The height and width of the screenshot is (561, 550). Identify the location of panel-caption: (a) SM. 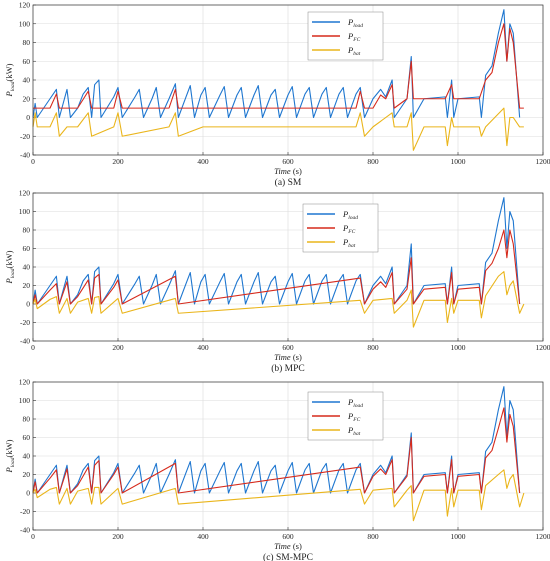
(288, 182).